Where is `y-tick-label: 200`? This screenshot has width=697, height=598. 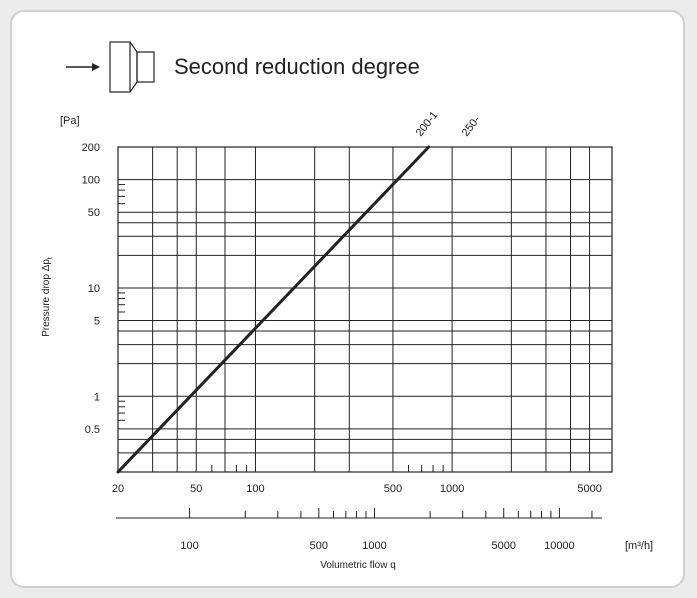
y-tick-label: 200 is located at coordinates (91, 148).